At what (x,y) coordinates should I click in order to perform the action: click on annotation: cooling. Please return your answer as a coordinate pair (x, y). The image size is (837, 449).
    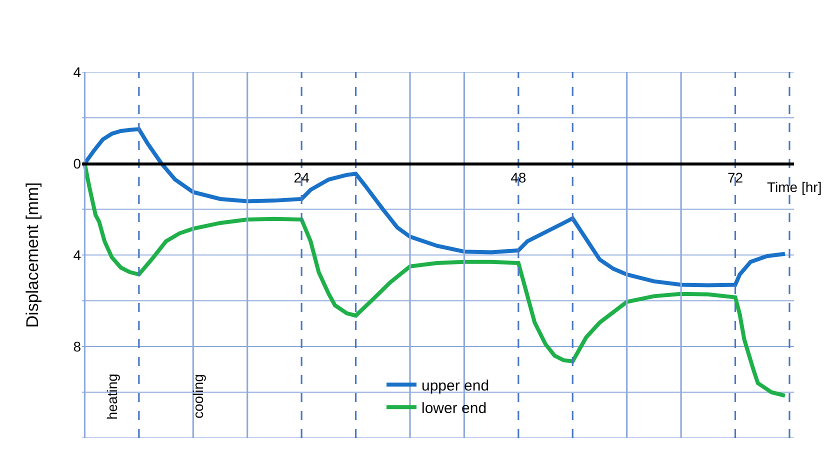
    Looking at the image, I should click on (198, 396).